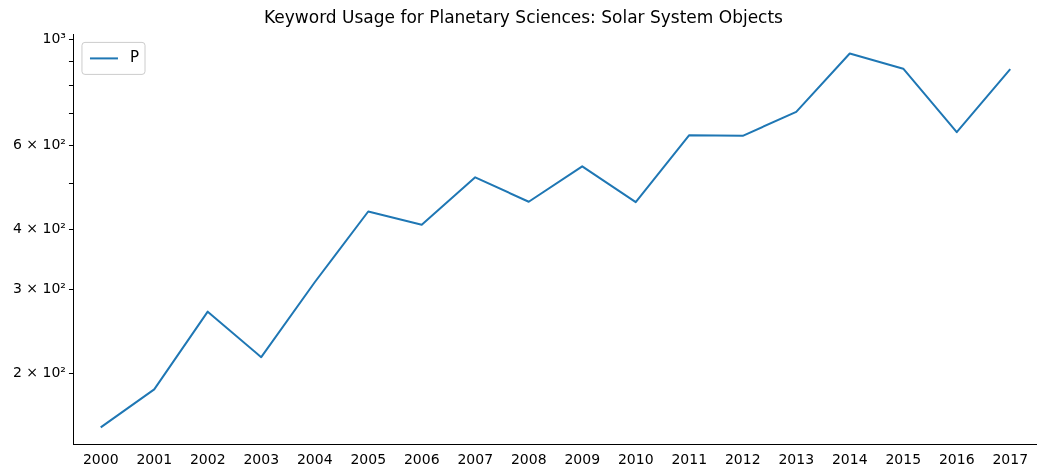 The width and height of the screenshot is (1037, 476). Describe the element at coordinates (524, 16) in the screenshot. I see `chart-title: Keyword Usage for Planetary Sciences: Solar System Objects` at that location.